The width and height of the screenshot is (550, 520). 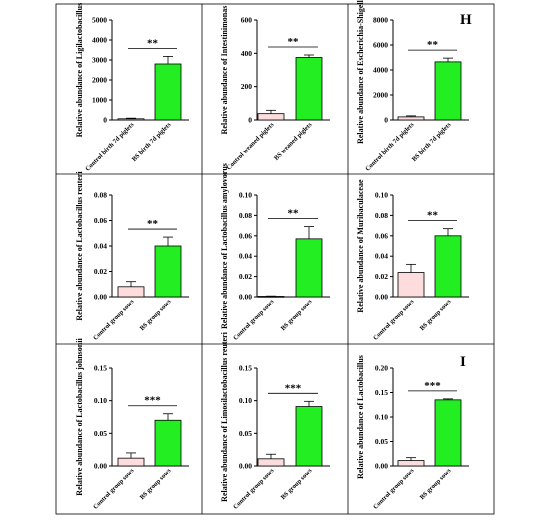 What do you see at coordinates (360, 417) in the screenshot?
I see `y-axis-title: Relative abundance of Lactobacillus` at bounding box center [360, 417].